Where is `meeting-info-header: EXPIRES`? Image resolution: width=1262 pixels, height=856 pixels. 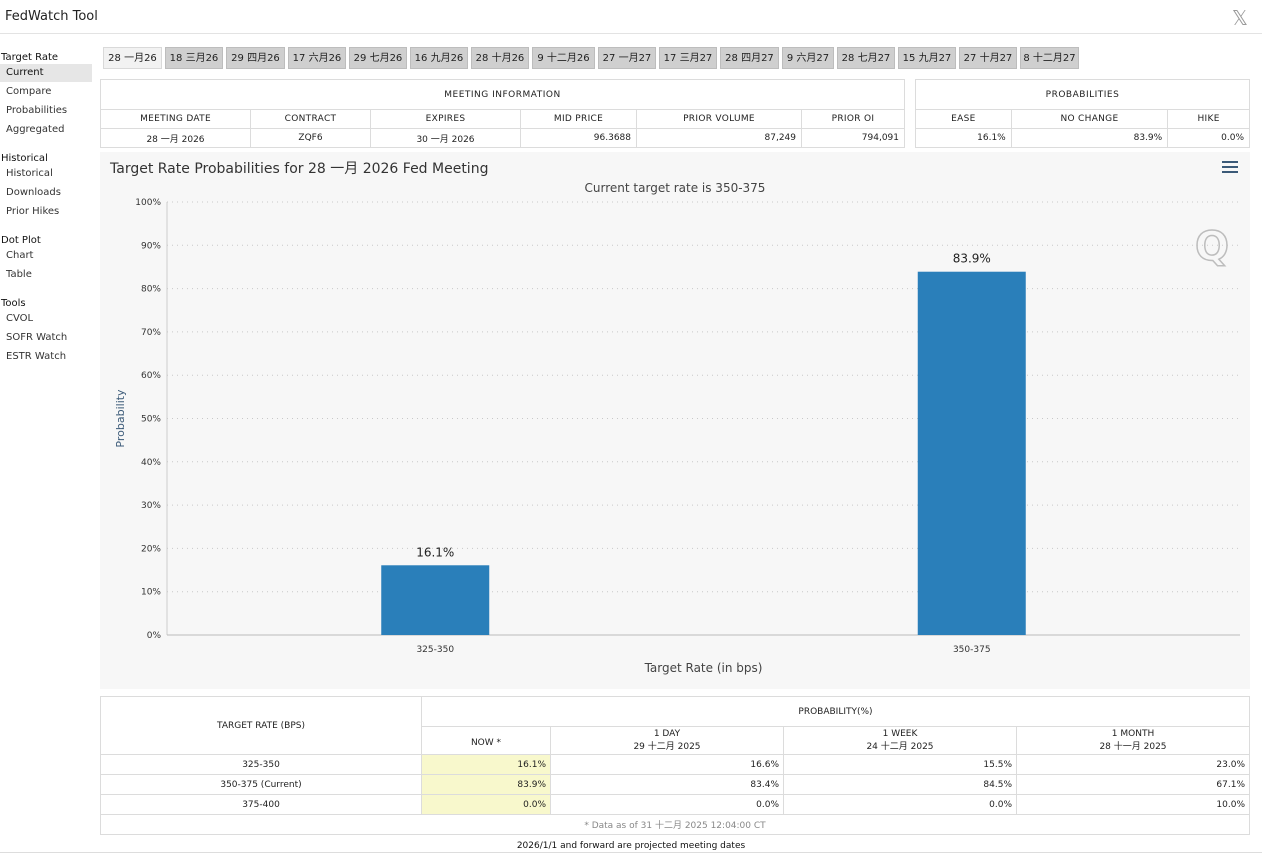 meeting-info-header: EXPIRES is located at coordinates (445, 119).